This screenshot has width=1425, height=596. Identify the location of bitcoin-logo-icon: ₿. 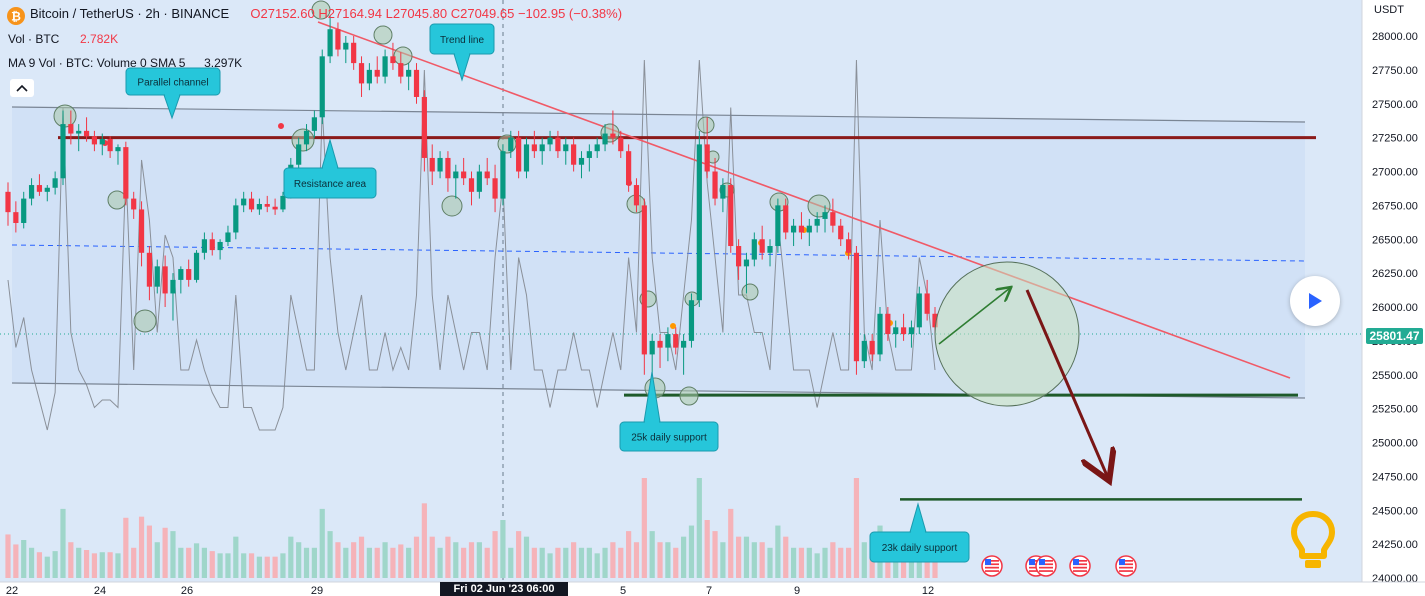
(16, 16).